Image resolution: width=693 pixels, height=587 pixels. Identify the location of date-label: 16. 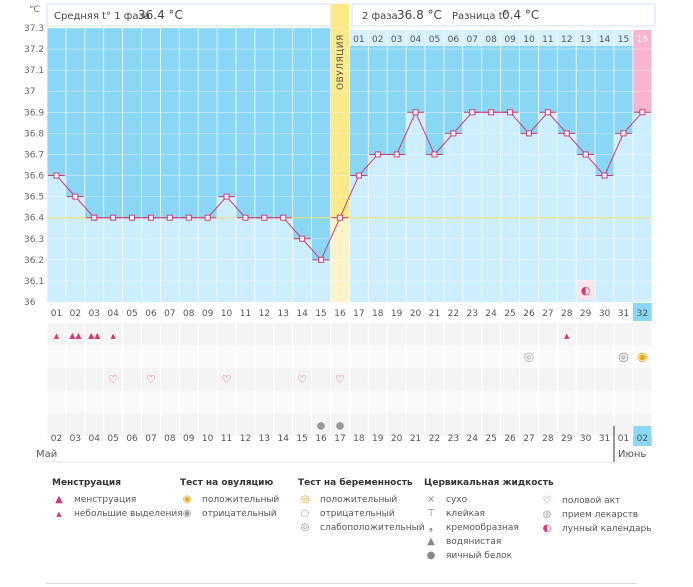
(321, 439).